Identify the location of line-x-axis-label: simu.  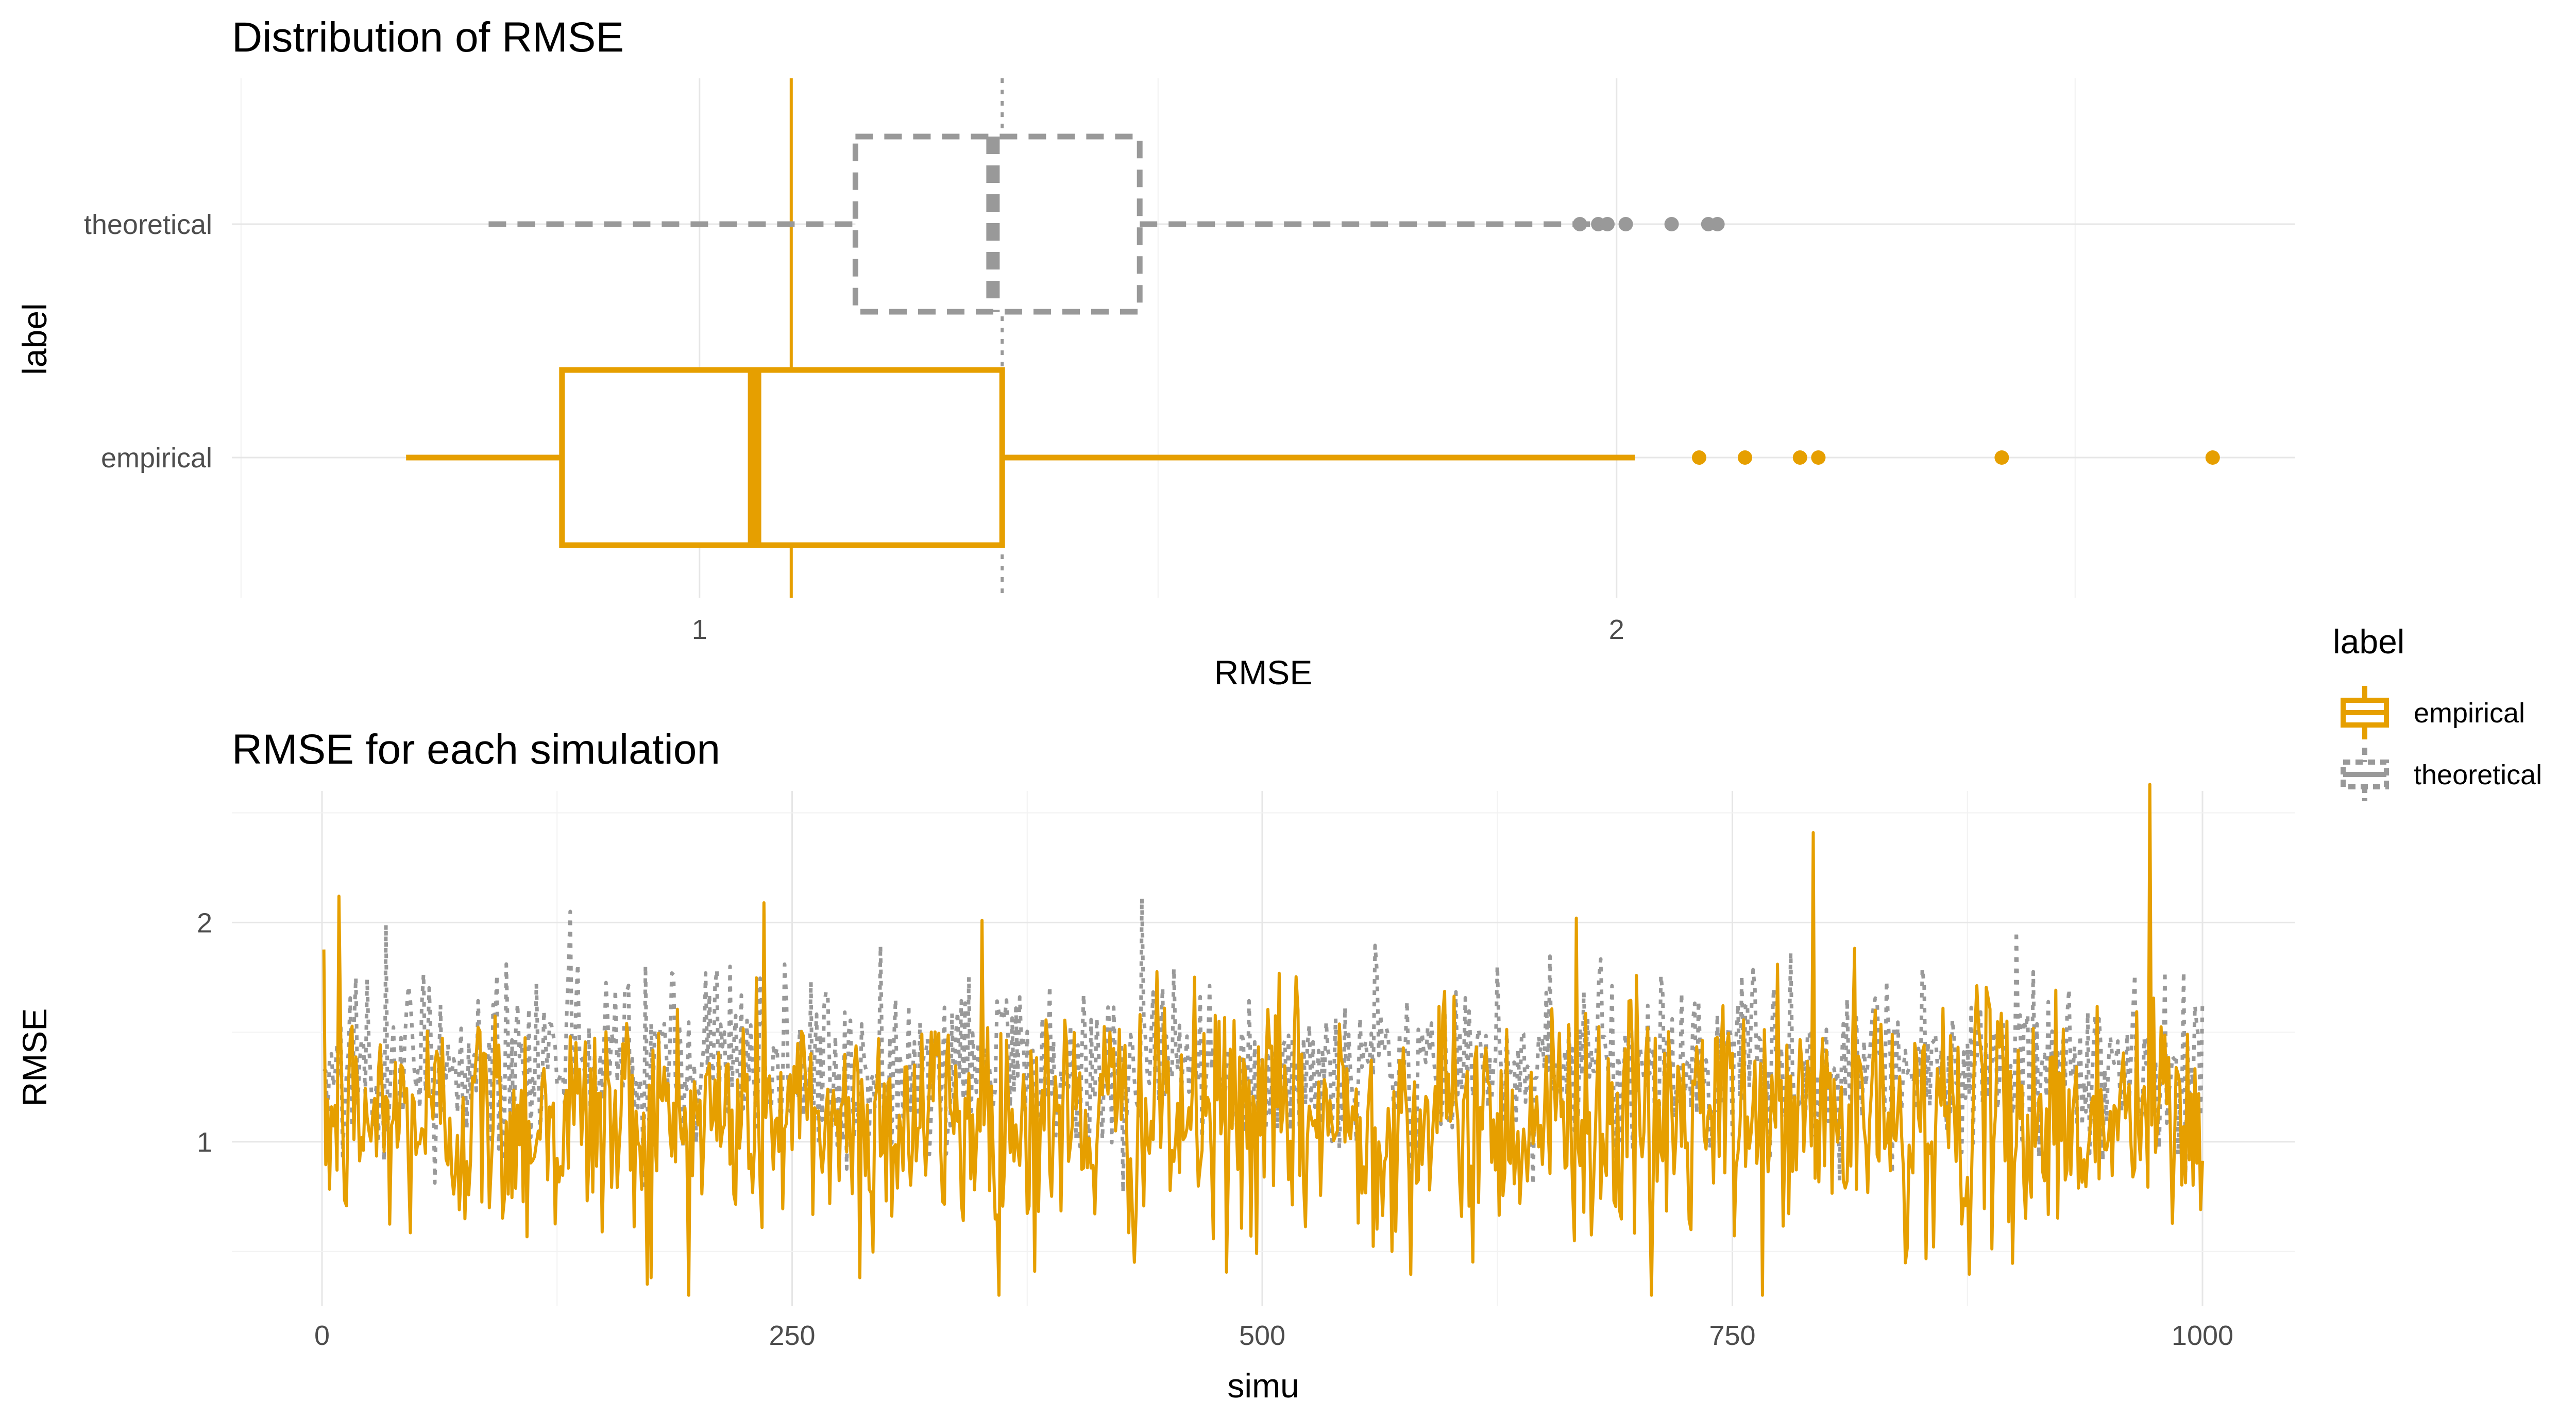
(1263, 1386).